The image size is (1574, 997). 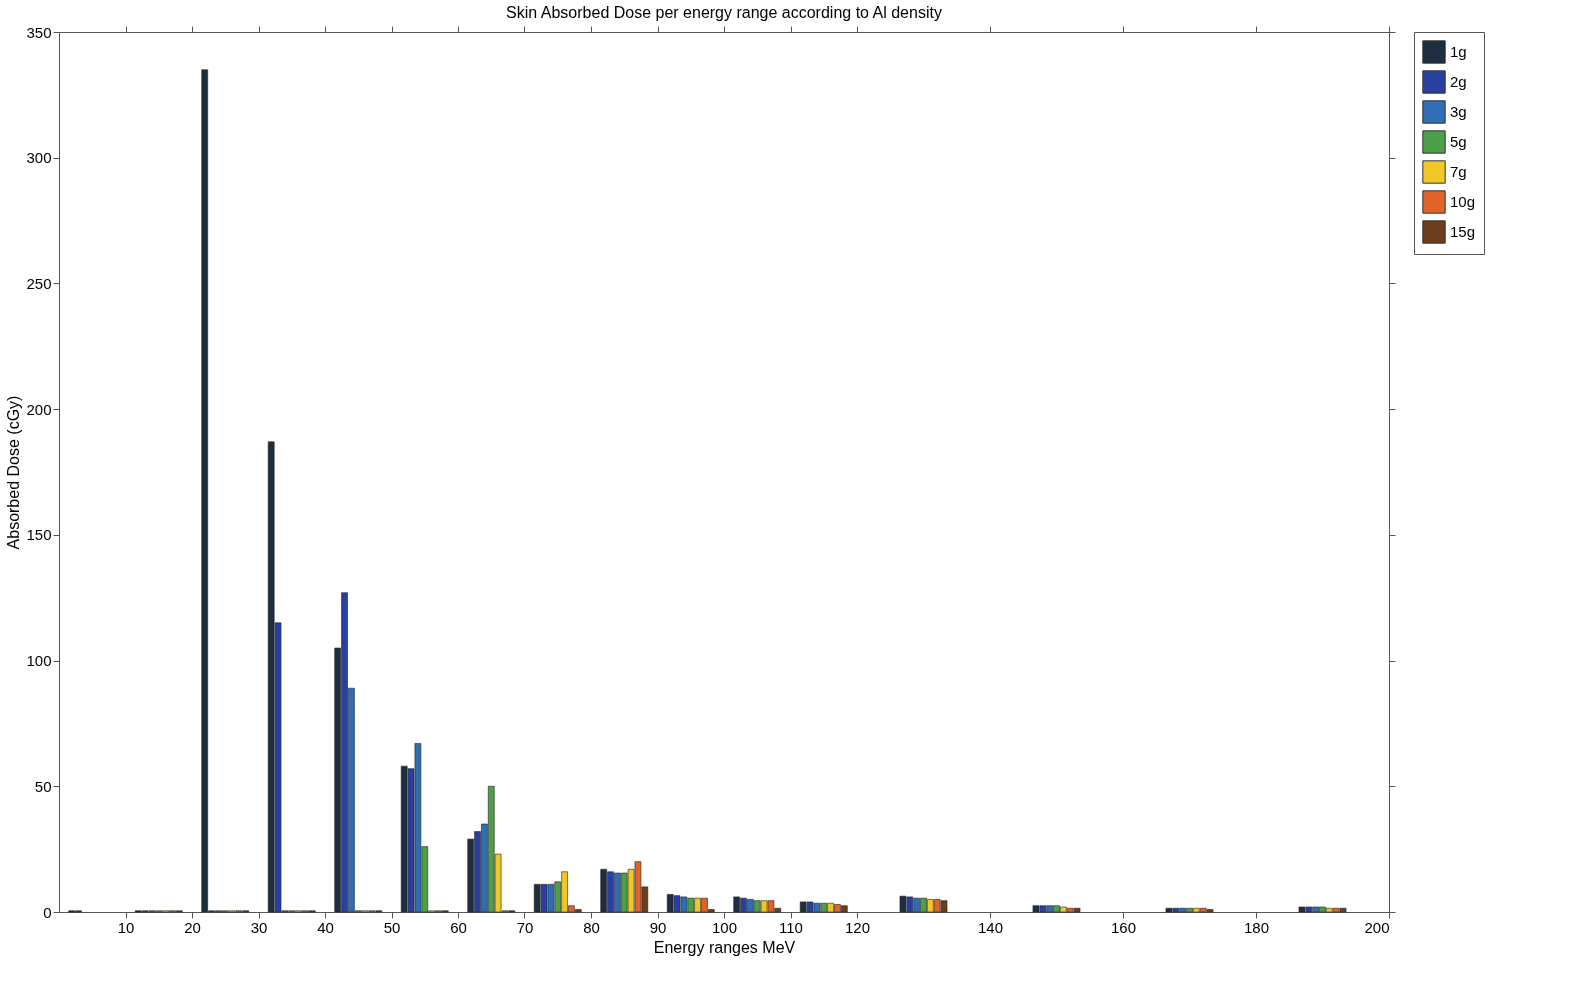 What do you see at coordinates (724, 947) in the screenshot?
I see `x-axis-title: Energy ranges MeV` at bounding box center [724, 947].